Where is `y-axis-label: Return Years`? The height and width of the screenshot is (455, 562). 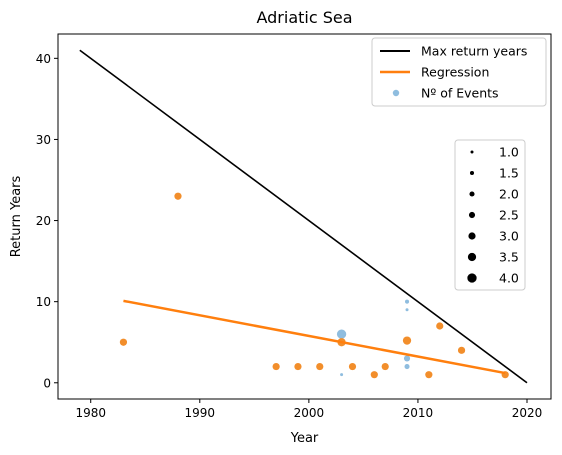
y-axis-label: Return Years is located at coordinates (16, 216).